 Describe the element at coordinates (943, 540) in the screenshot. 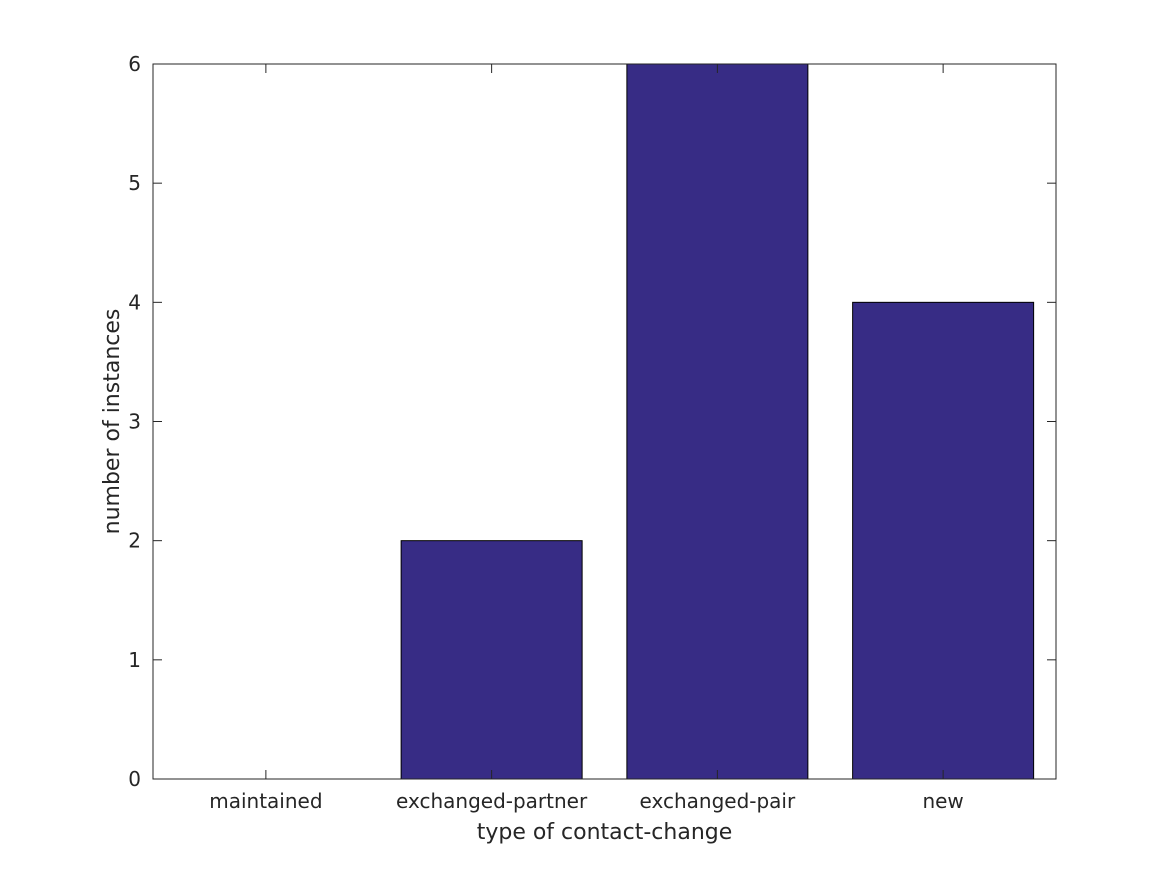

I see `bar-new` at that location.